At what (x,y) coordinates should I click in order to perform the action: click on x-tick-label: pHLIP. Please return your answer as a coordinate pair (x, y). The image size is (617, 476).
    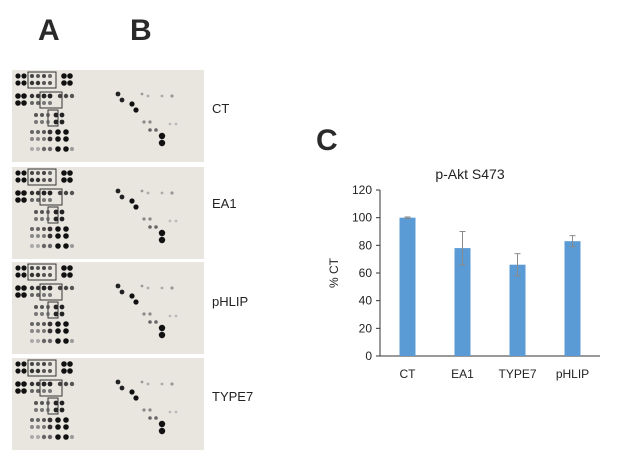
    Looking at the image, I should click on (572, 374).